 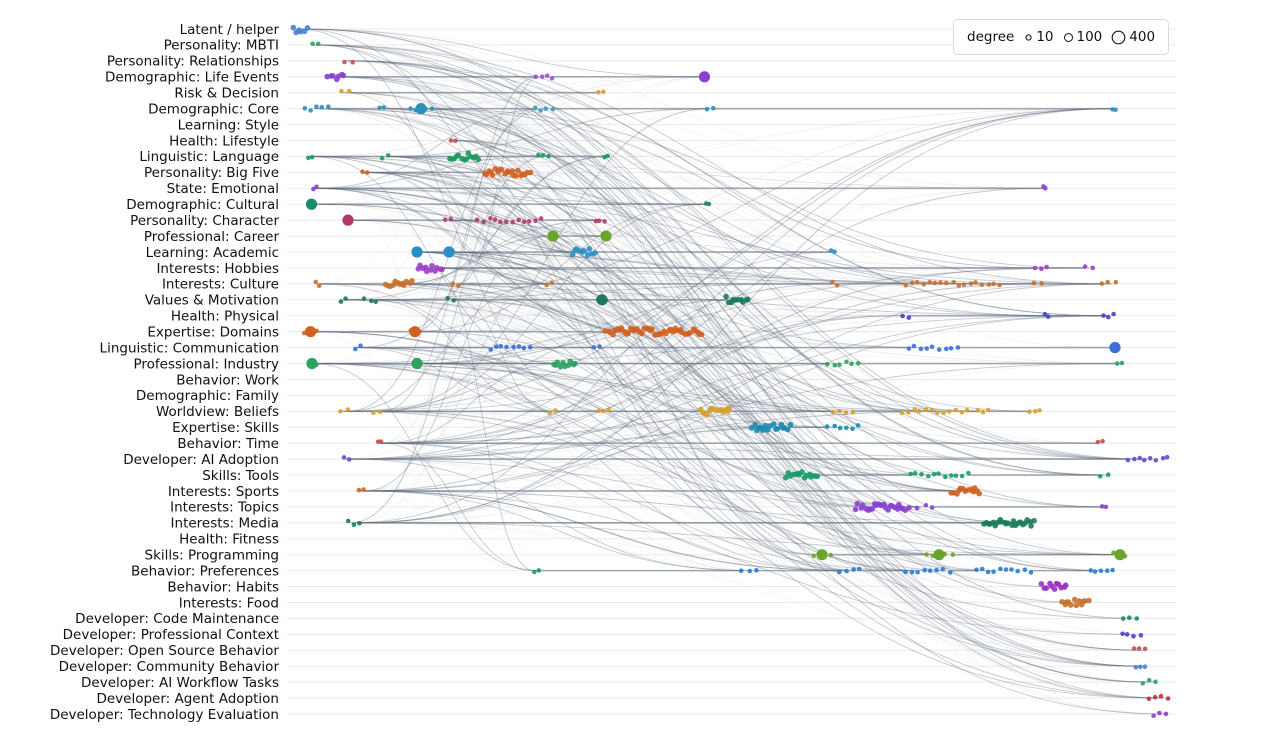 What do you see at coordinates (212, 237) in the screenshot?
I see `row-label: Professional: Career` at bounding box center [212, 237].